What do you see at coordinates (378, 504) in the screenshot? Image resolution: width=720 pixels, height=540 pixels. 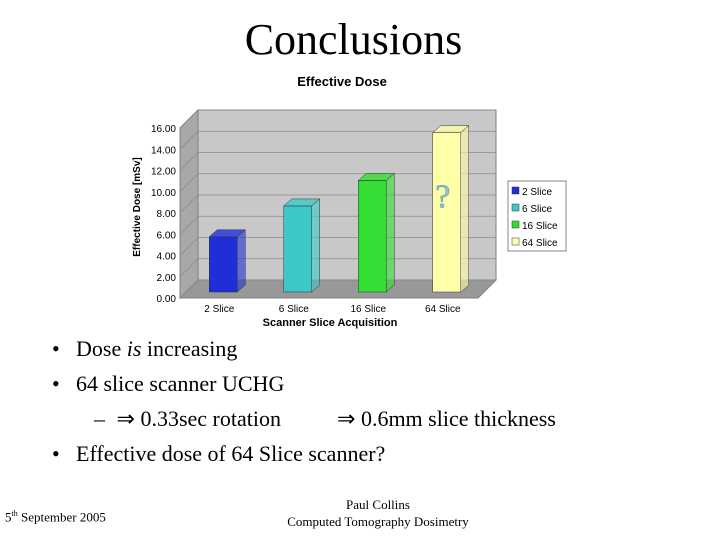 I see `footer-author: Paul Collins` at bounding box center [378, 504].